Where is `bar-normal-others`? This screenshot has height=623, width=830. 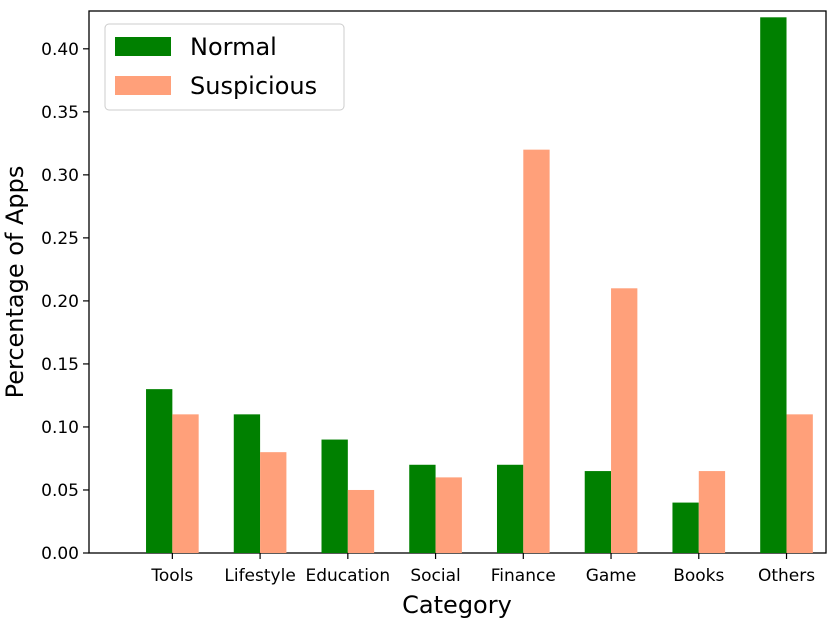 bar-normal-others is located at coordinates (773, 285).